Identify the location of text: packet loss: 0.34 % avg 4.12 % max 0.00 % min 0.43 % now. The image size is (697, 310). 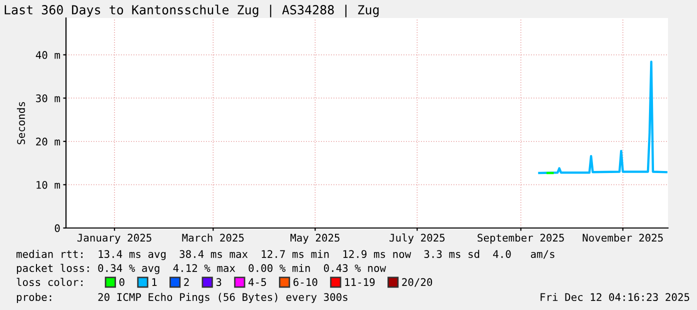
(201, 269).